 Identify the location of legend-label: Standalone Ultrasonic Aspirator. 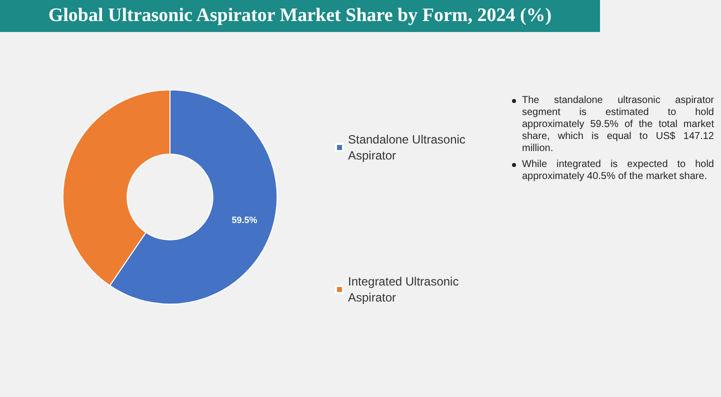
(408, 147).